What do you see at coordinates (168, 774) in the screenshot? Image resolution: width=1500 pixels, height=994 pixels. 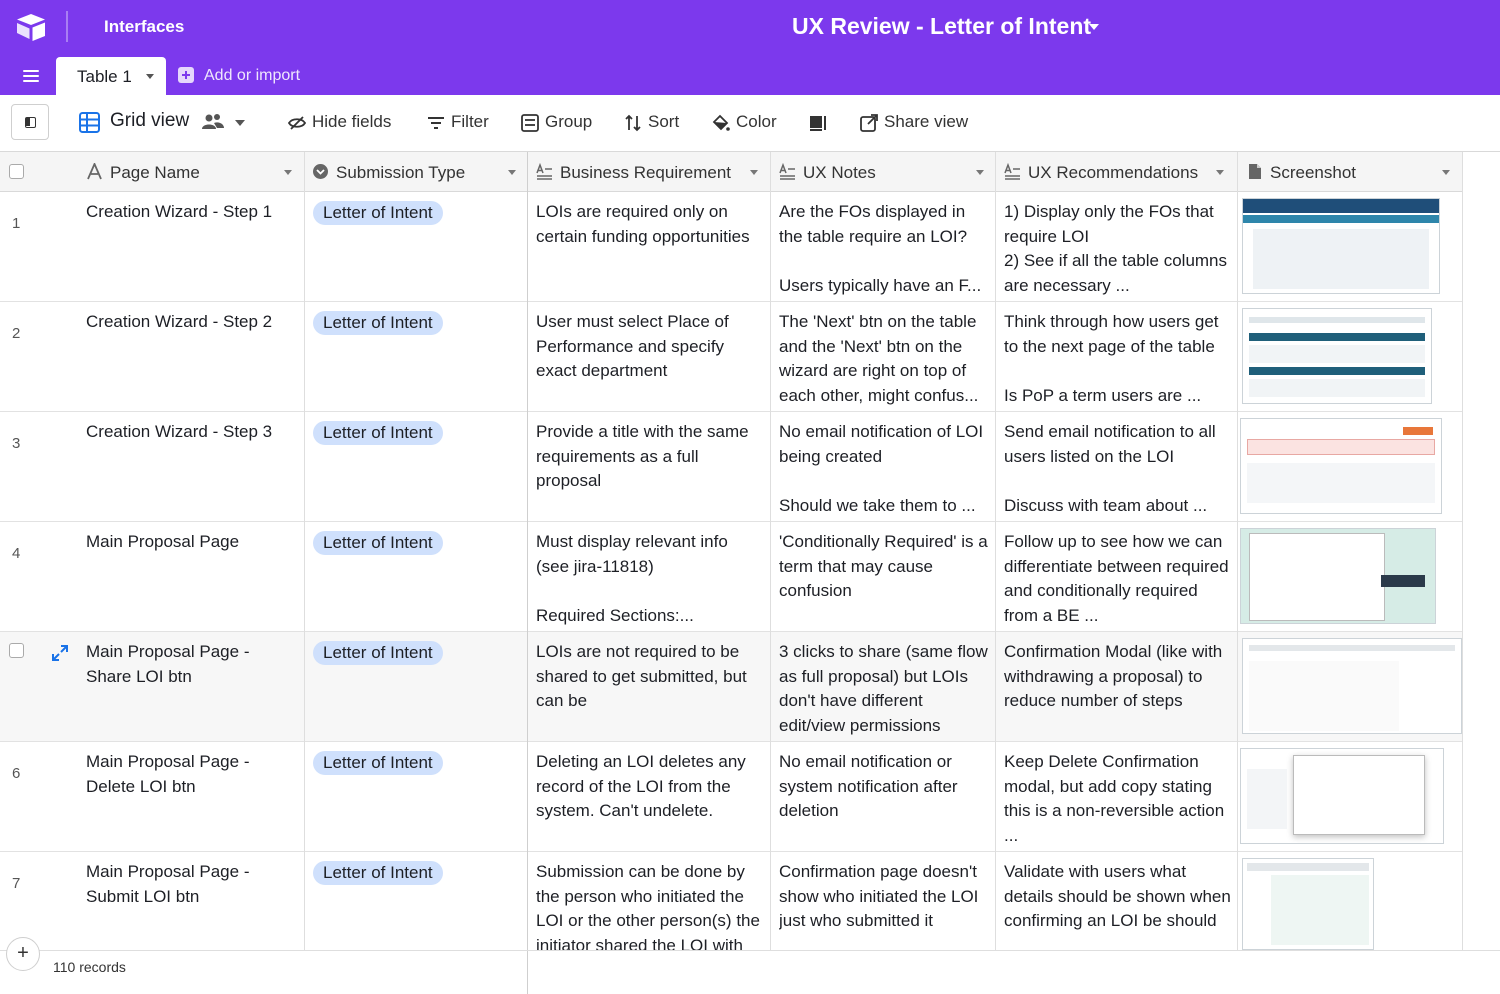 I see `page-name-cell: Main Proposal Page - Delete LOI btn` at bounding box center [168, 774].